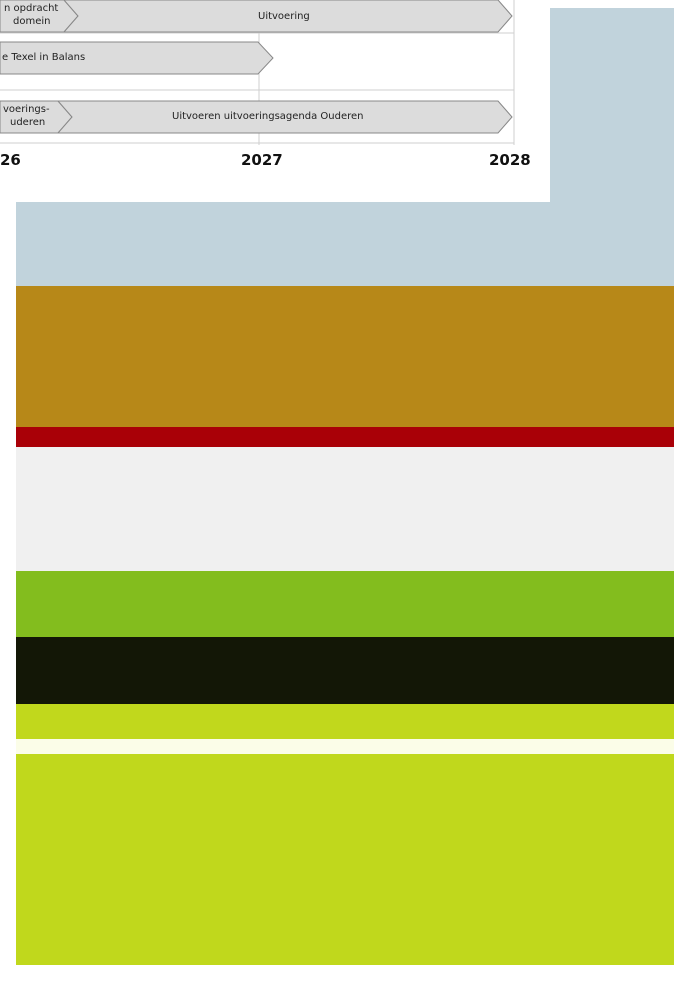  I want to click on timeline-svg, so click(257, 72).